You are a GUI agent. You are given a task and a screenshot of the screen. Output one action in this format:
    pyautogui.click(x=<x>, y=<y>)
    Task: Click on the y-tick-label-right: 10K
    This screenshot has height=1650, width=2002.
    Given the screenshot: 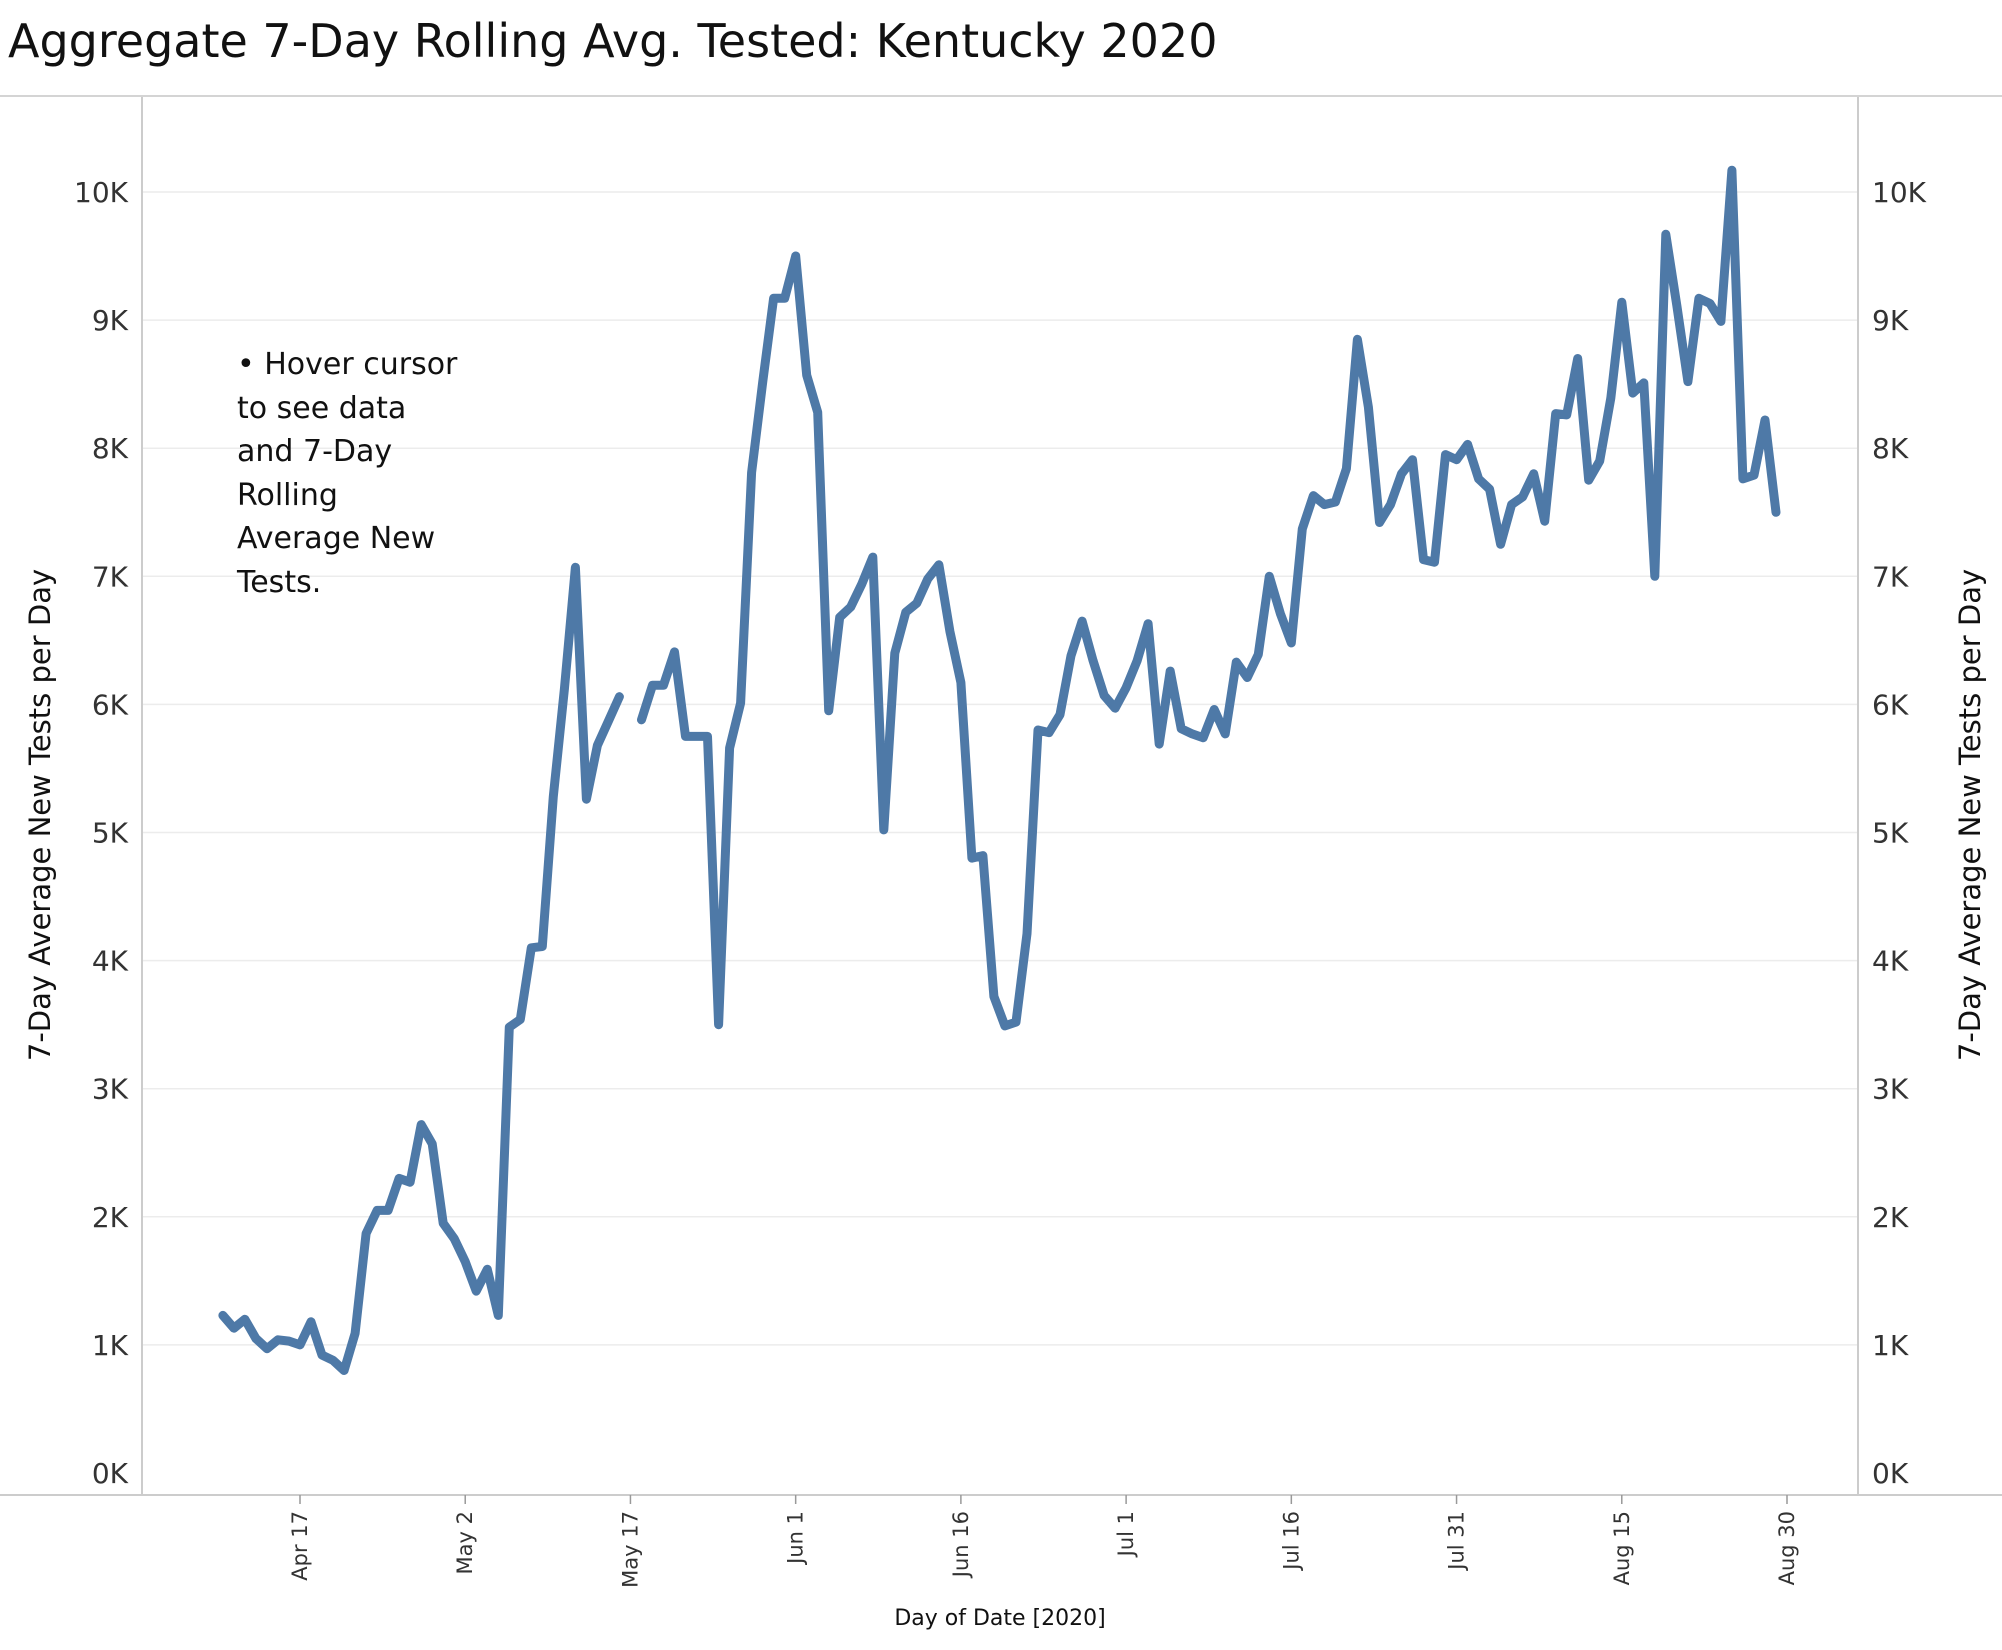 What is the action you would take?
    pyautogui.click(x=1899, y=192)
    